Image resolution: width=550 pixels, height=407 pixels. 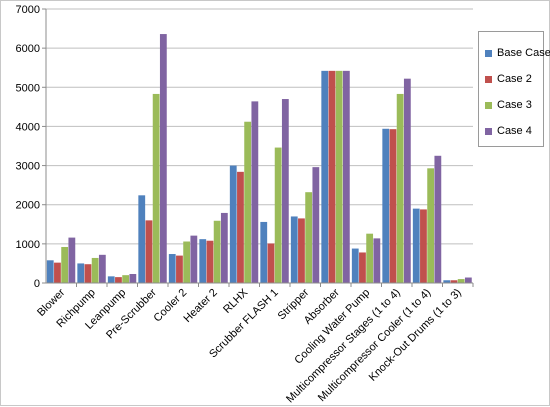 I want to click on legend-item: Case 3, so click(x=511, y=105).